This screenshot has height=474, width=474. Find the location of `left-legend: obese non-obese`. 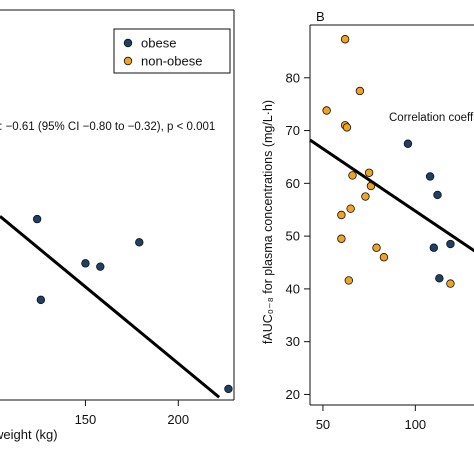

left-legend: obese non-obese is located at coordinates (172, 51).